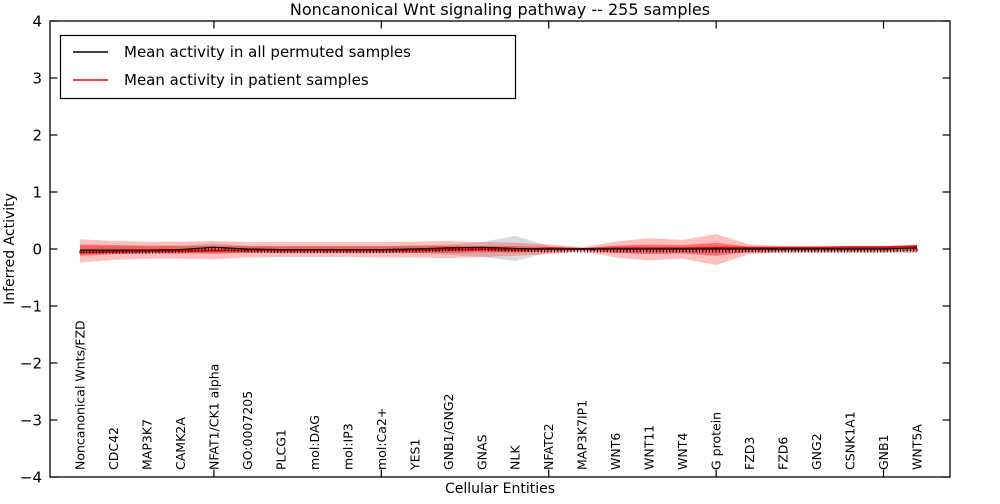  I want to click on legend-label-patient: Mean activity in patient samples, so click(246, 80).